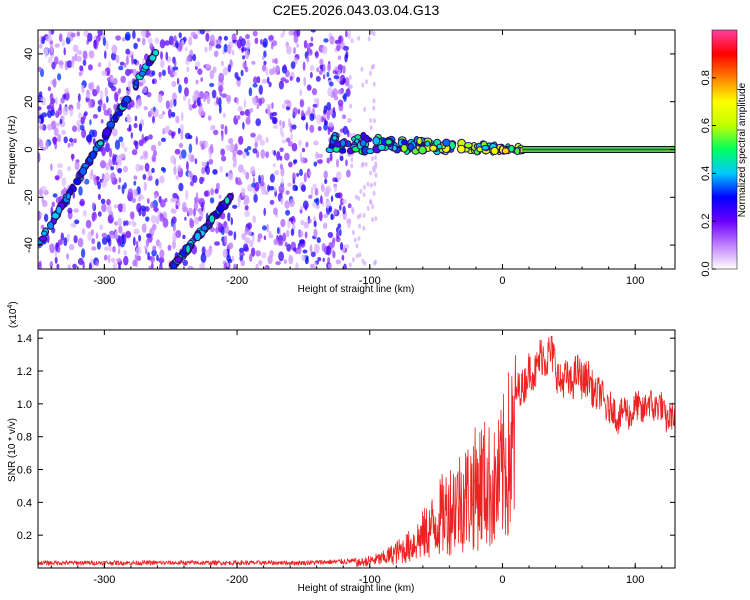 This screenshot has height=600, width=750. Describe the element at coordinates (24, 503) in the screenshot. I see `y-tick-label: 0.4` at that location.